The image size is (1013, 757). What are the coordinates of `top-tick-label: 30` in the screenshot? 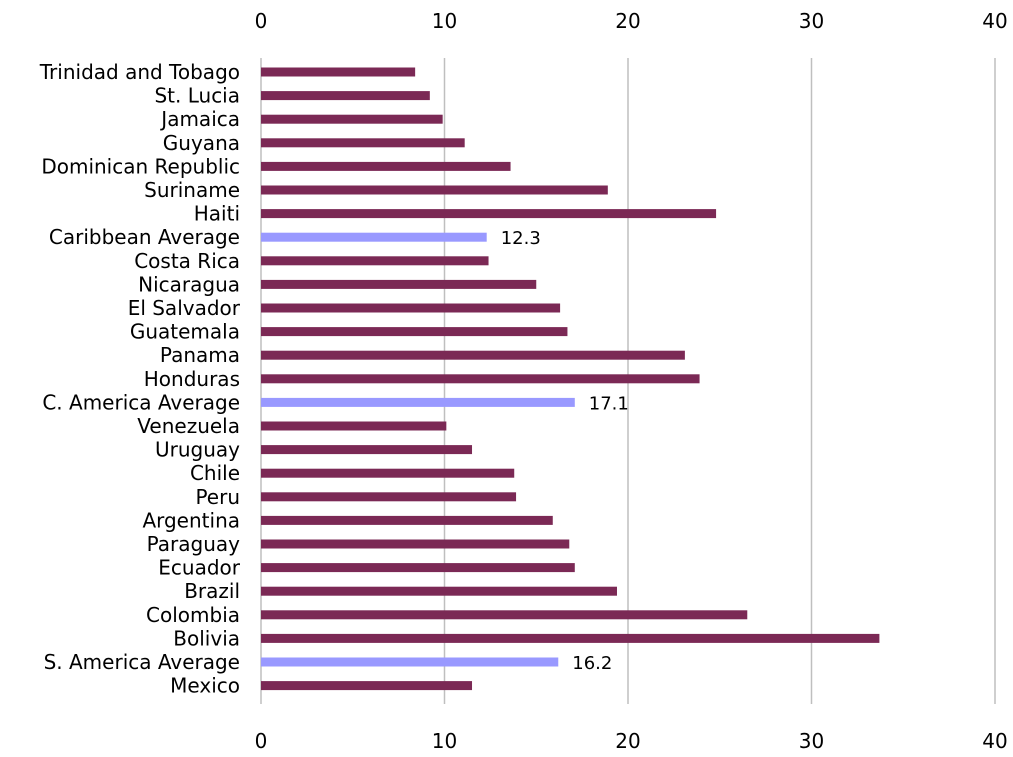 It's located at (811, 21).